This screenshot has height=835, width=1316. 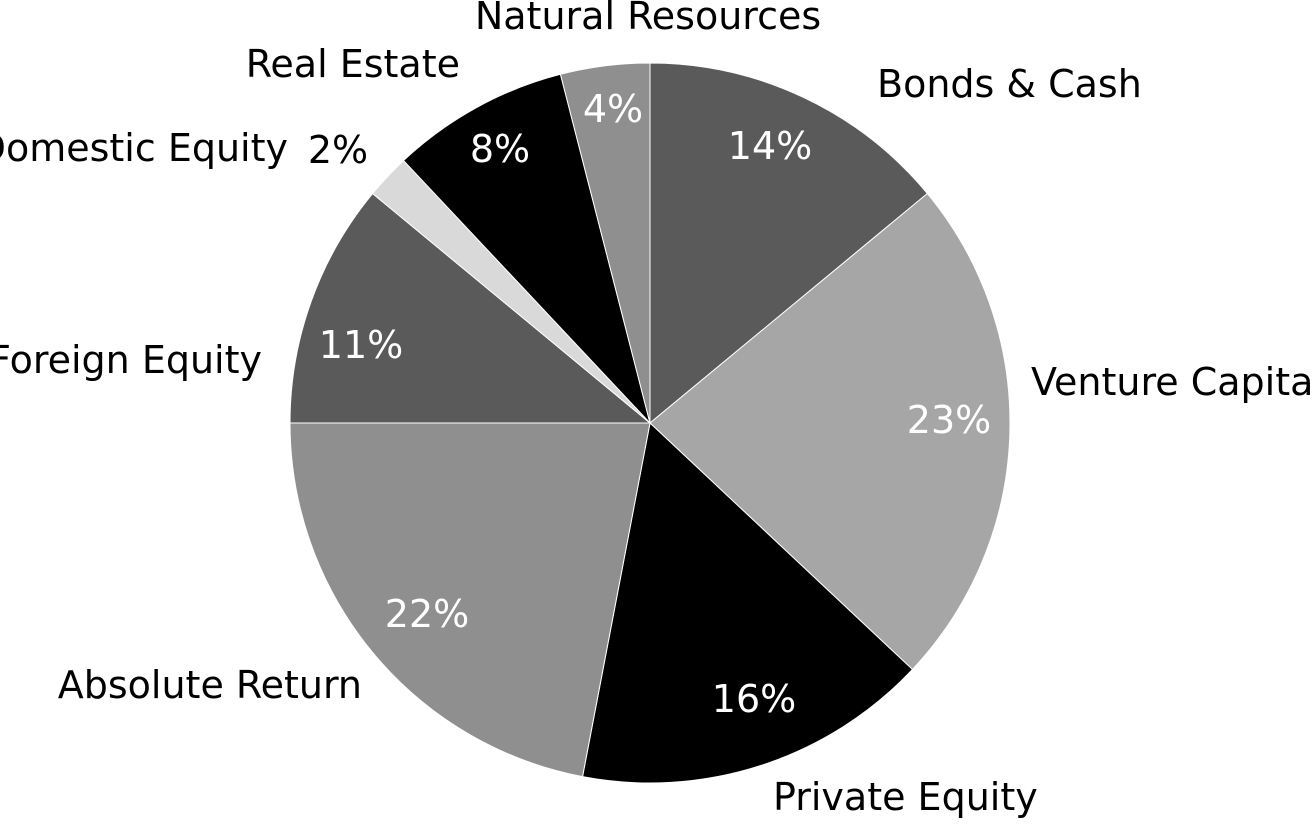 What do you see at coordinates (605, 243) in the screenshot?
I see `pie-slice-natural-resources` at bounding box center [605, 243].